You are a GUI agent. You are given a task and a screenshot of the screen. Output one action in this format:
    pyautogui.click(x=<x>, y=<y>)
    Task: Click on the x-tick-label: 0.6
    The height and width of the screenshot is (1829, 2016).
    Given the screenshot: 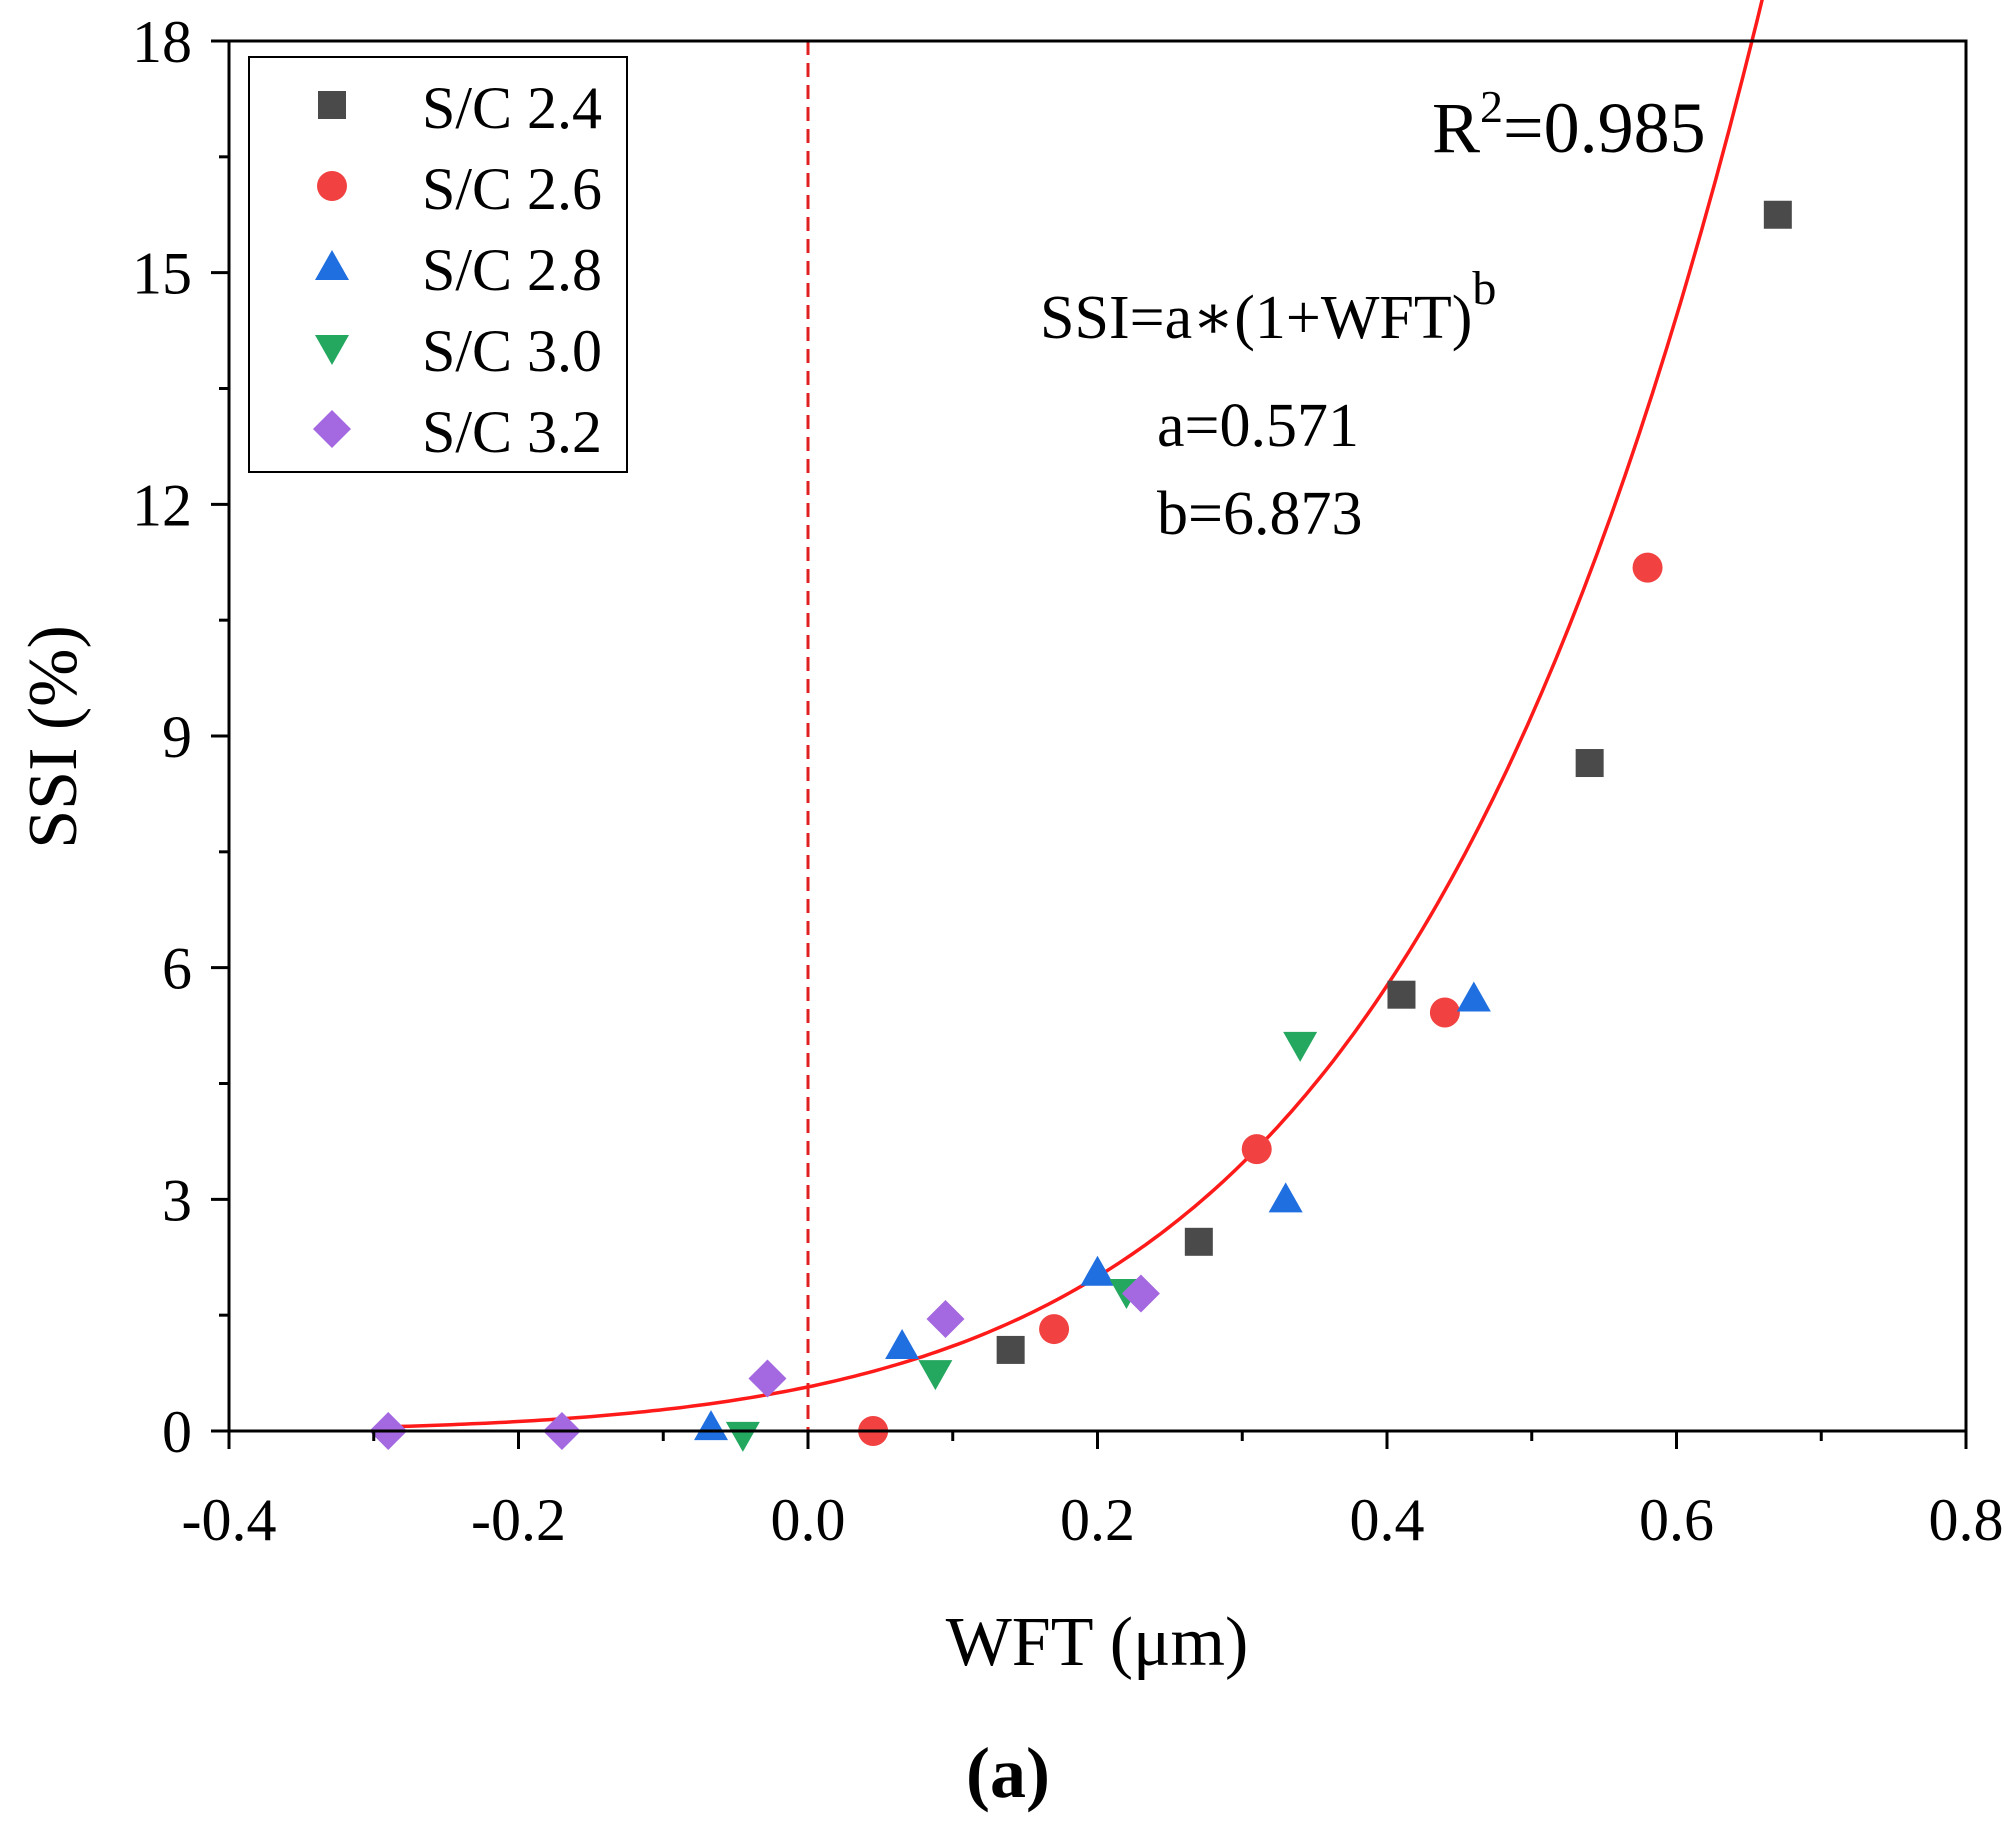 What is the action you would take?
    pyautogui.click(x=1676, y=1520)
    